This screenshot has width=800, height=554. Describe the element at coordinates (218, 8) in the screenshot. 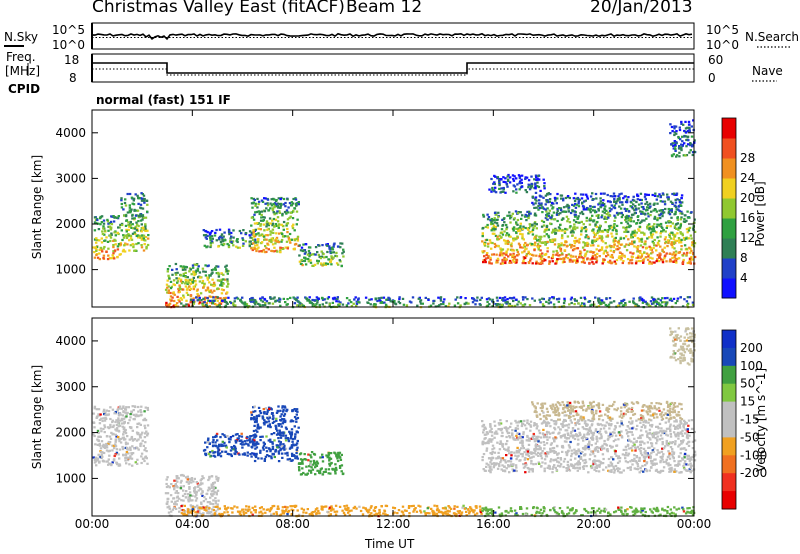

I see `station-title: Christmas Valley East (fitACF)` at that location.